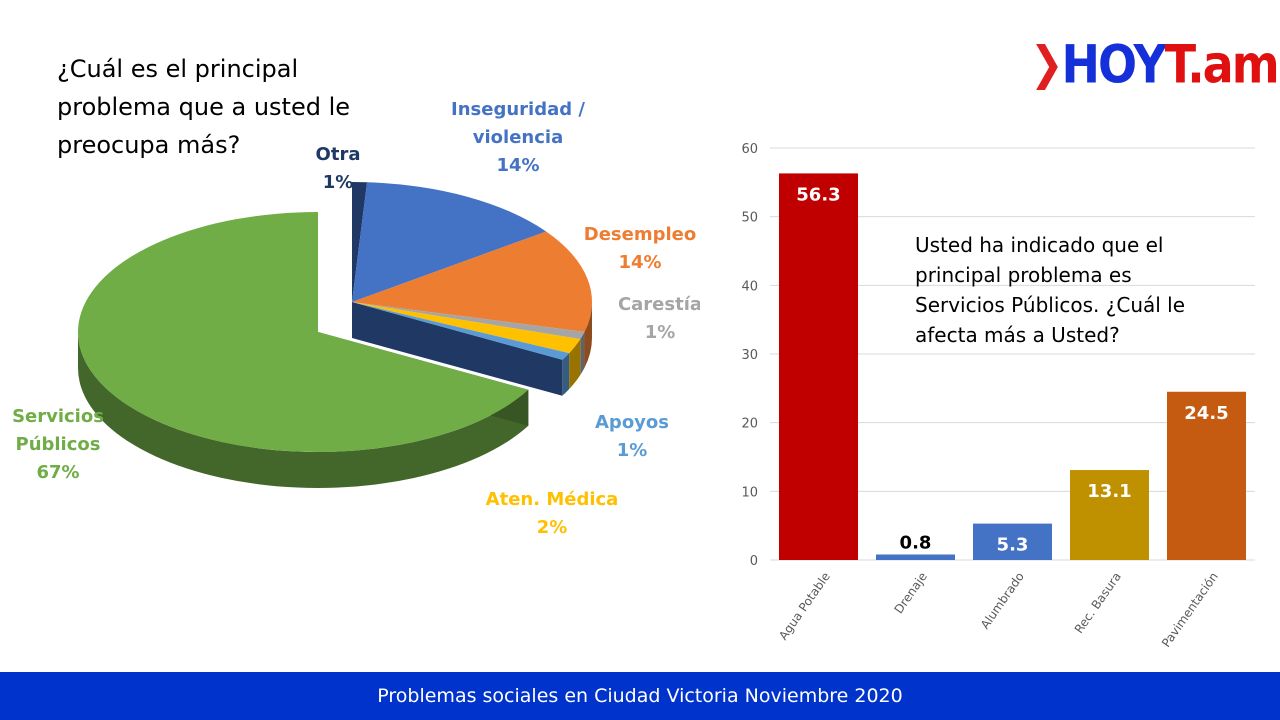 The width and height of the screenshot is (1280, 720). What do you see at coordinates (1109, 491) in the screenshot?
I see `bar-value-label: 13.1` at bounding box center [1109, 491].